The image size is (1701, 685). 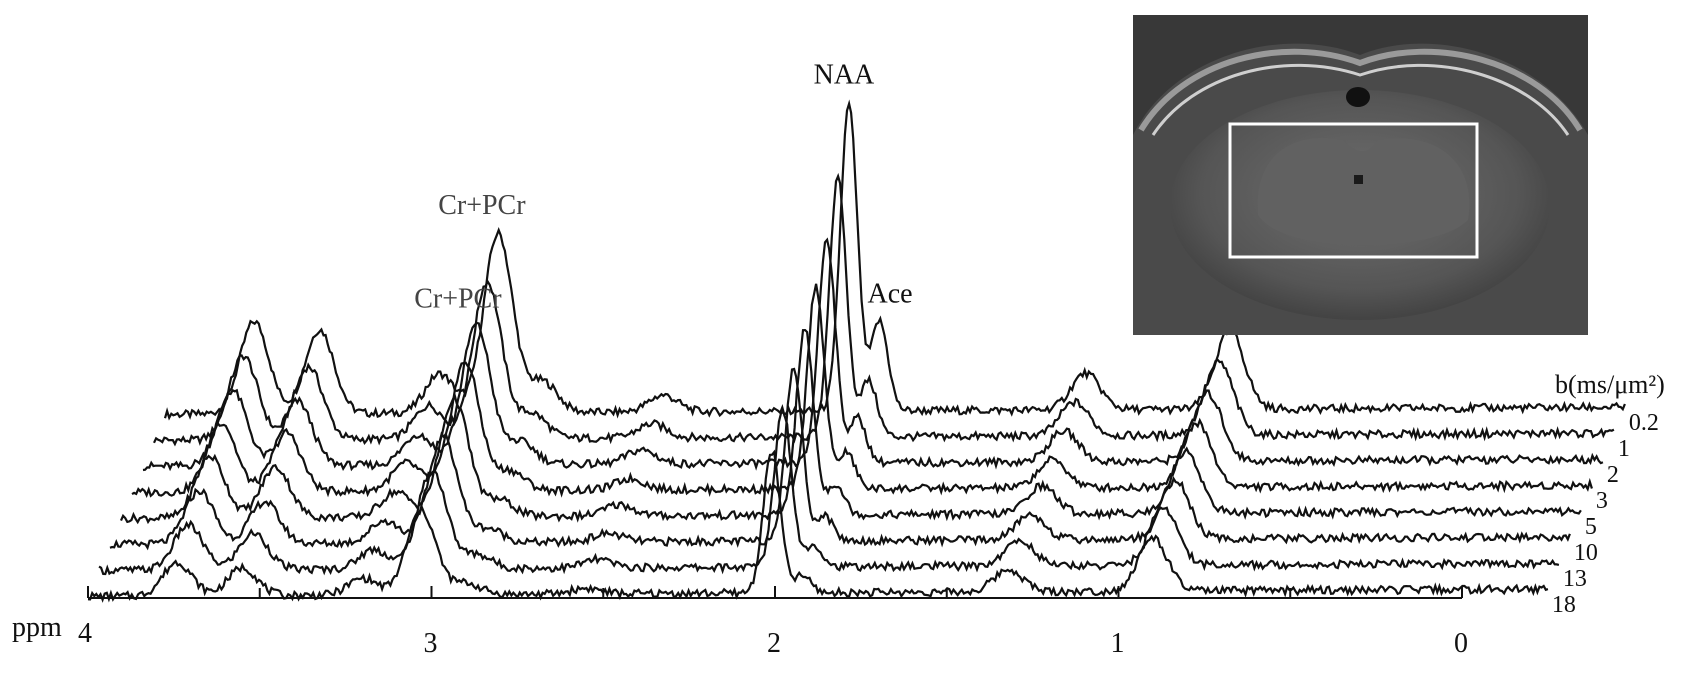 I want to click on x-tick-label-2: 2, so click(x=774, y=643).